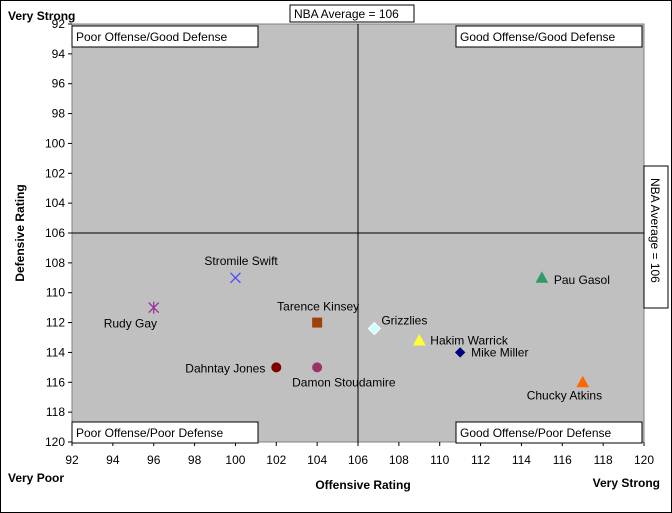 Image resolution: width=672 pixels, height=513 pixels. I want to click on point-label: Rudy Gay, so click(130, 324).